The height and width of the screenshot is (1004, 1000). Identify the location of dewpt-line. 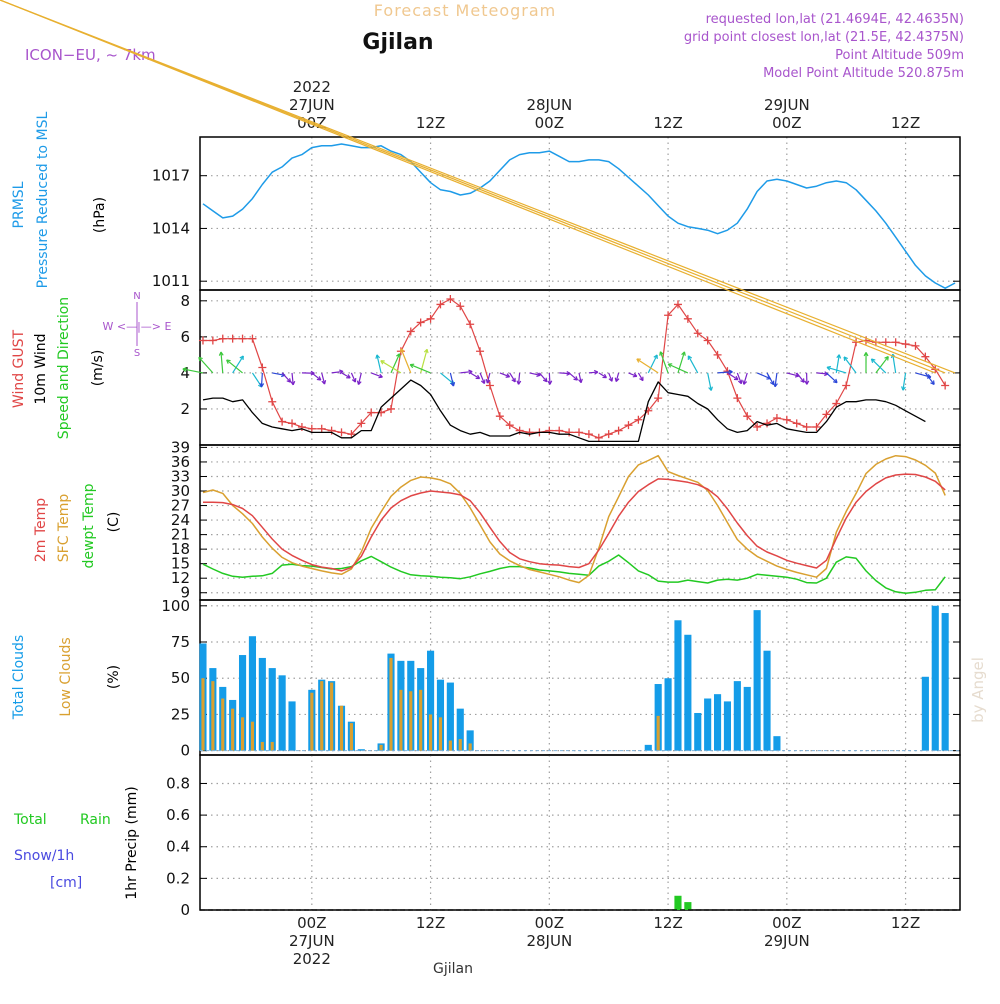
(574, 574).